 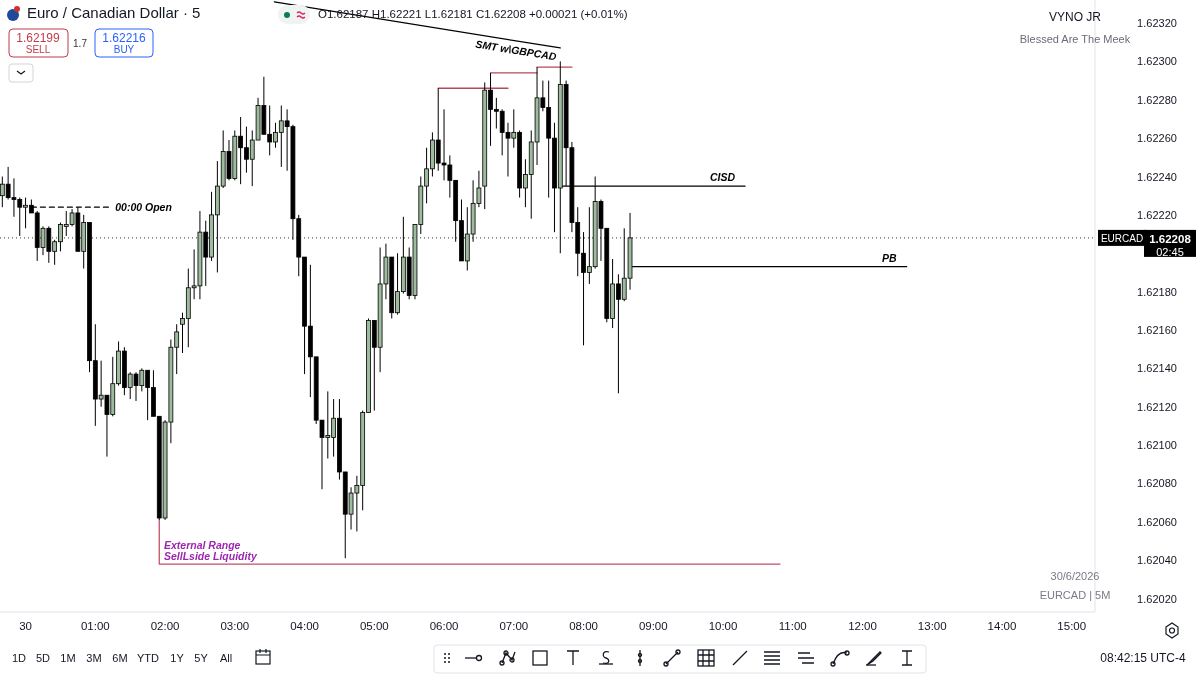 I want to click on annotation: 30/6/2026, so click(x=1075, y=576).